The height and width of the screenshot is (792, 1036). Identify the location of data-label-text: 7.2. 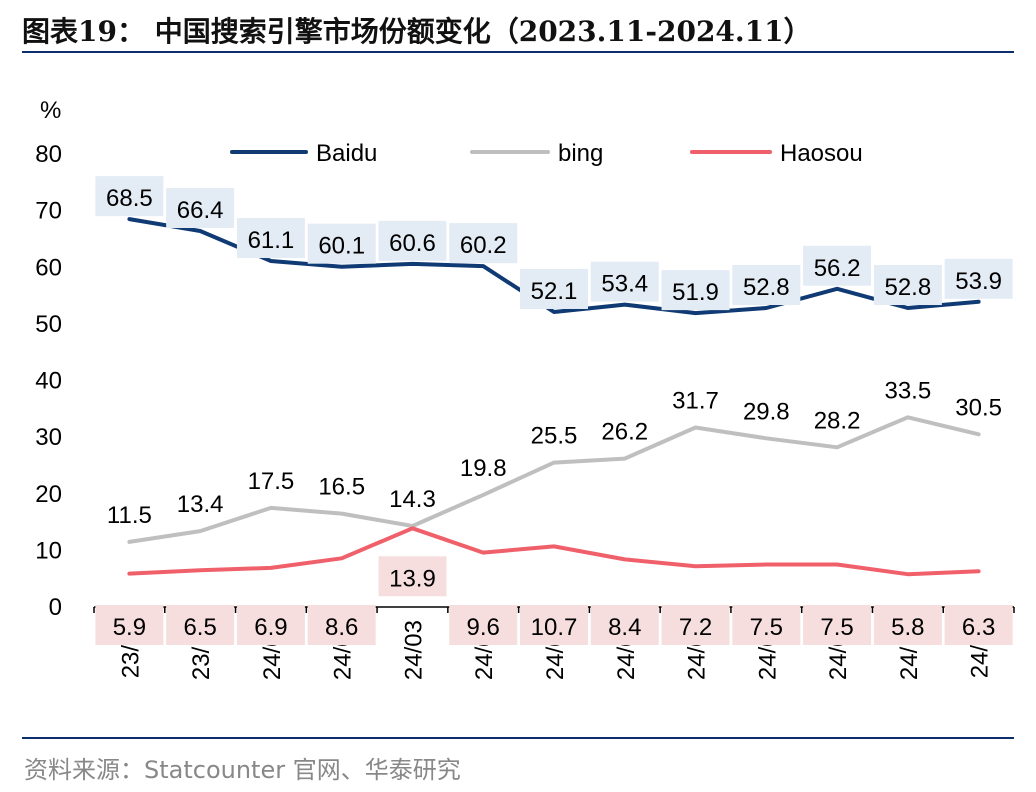
(695, 627).